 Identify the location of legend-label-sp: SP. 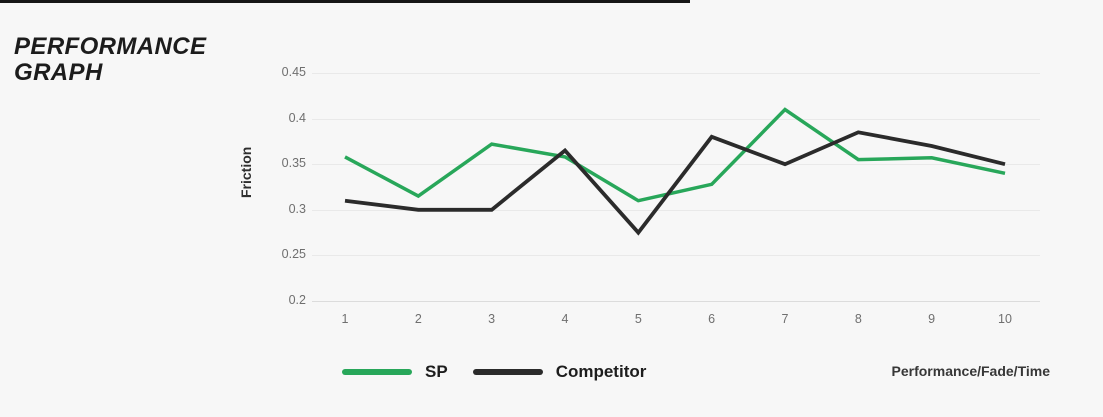
(436, 371).